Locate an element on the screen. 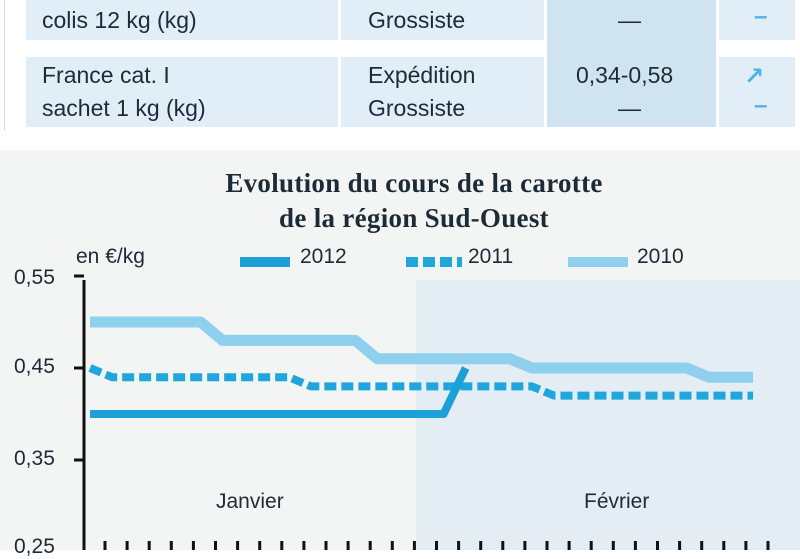  series-line-2012 is located at coordinates (280, 392).